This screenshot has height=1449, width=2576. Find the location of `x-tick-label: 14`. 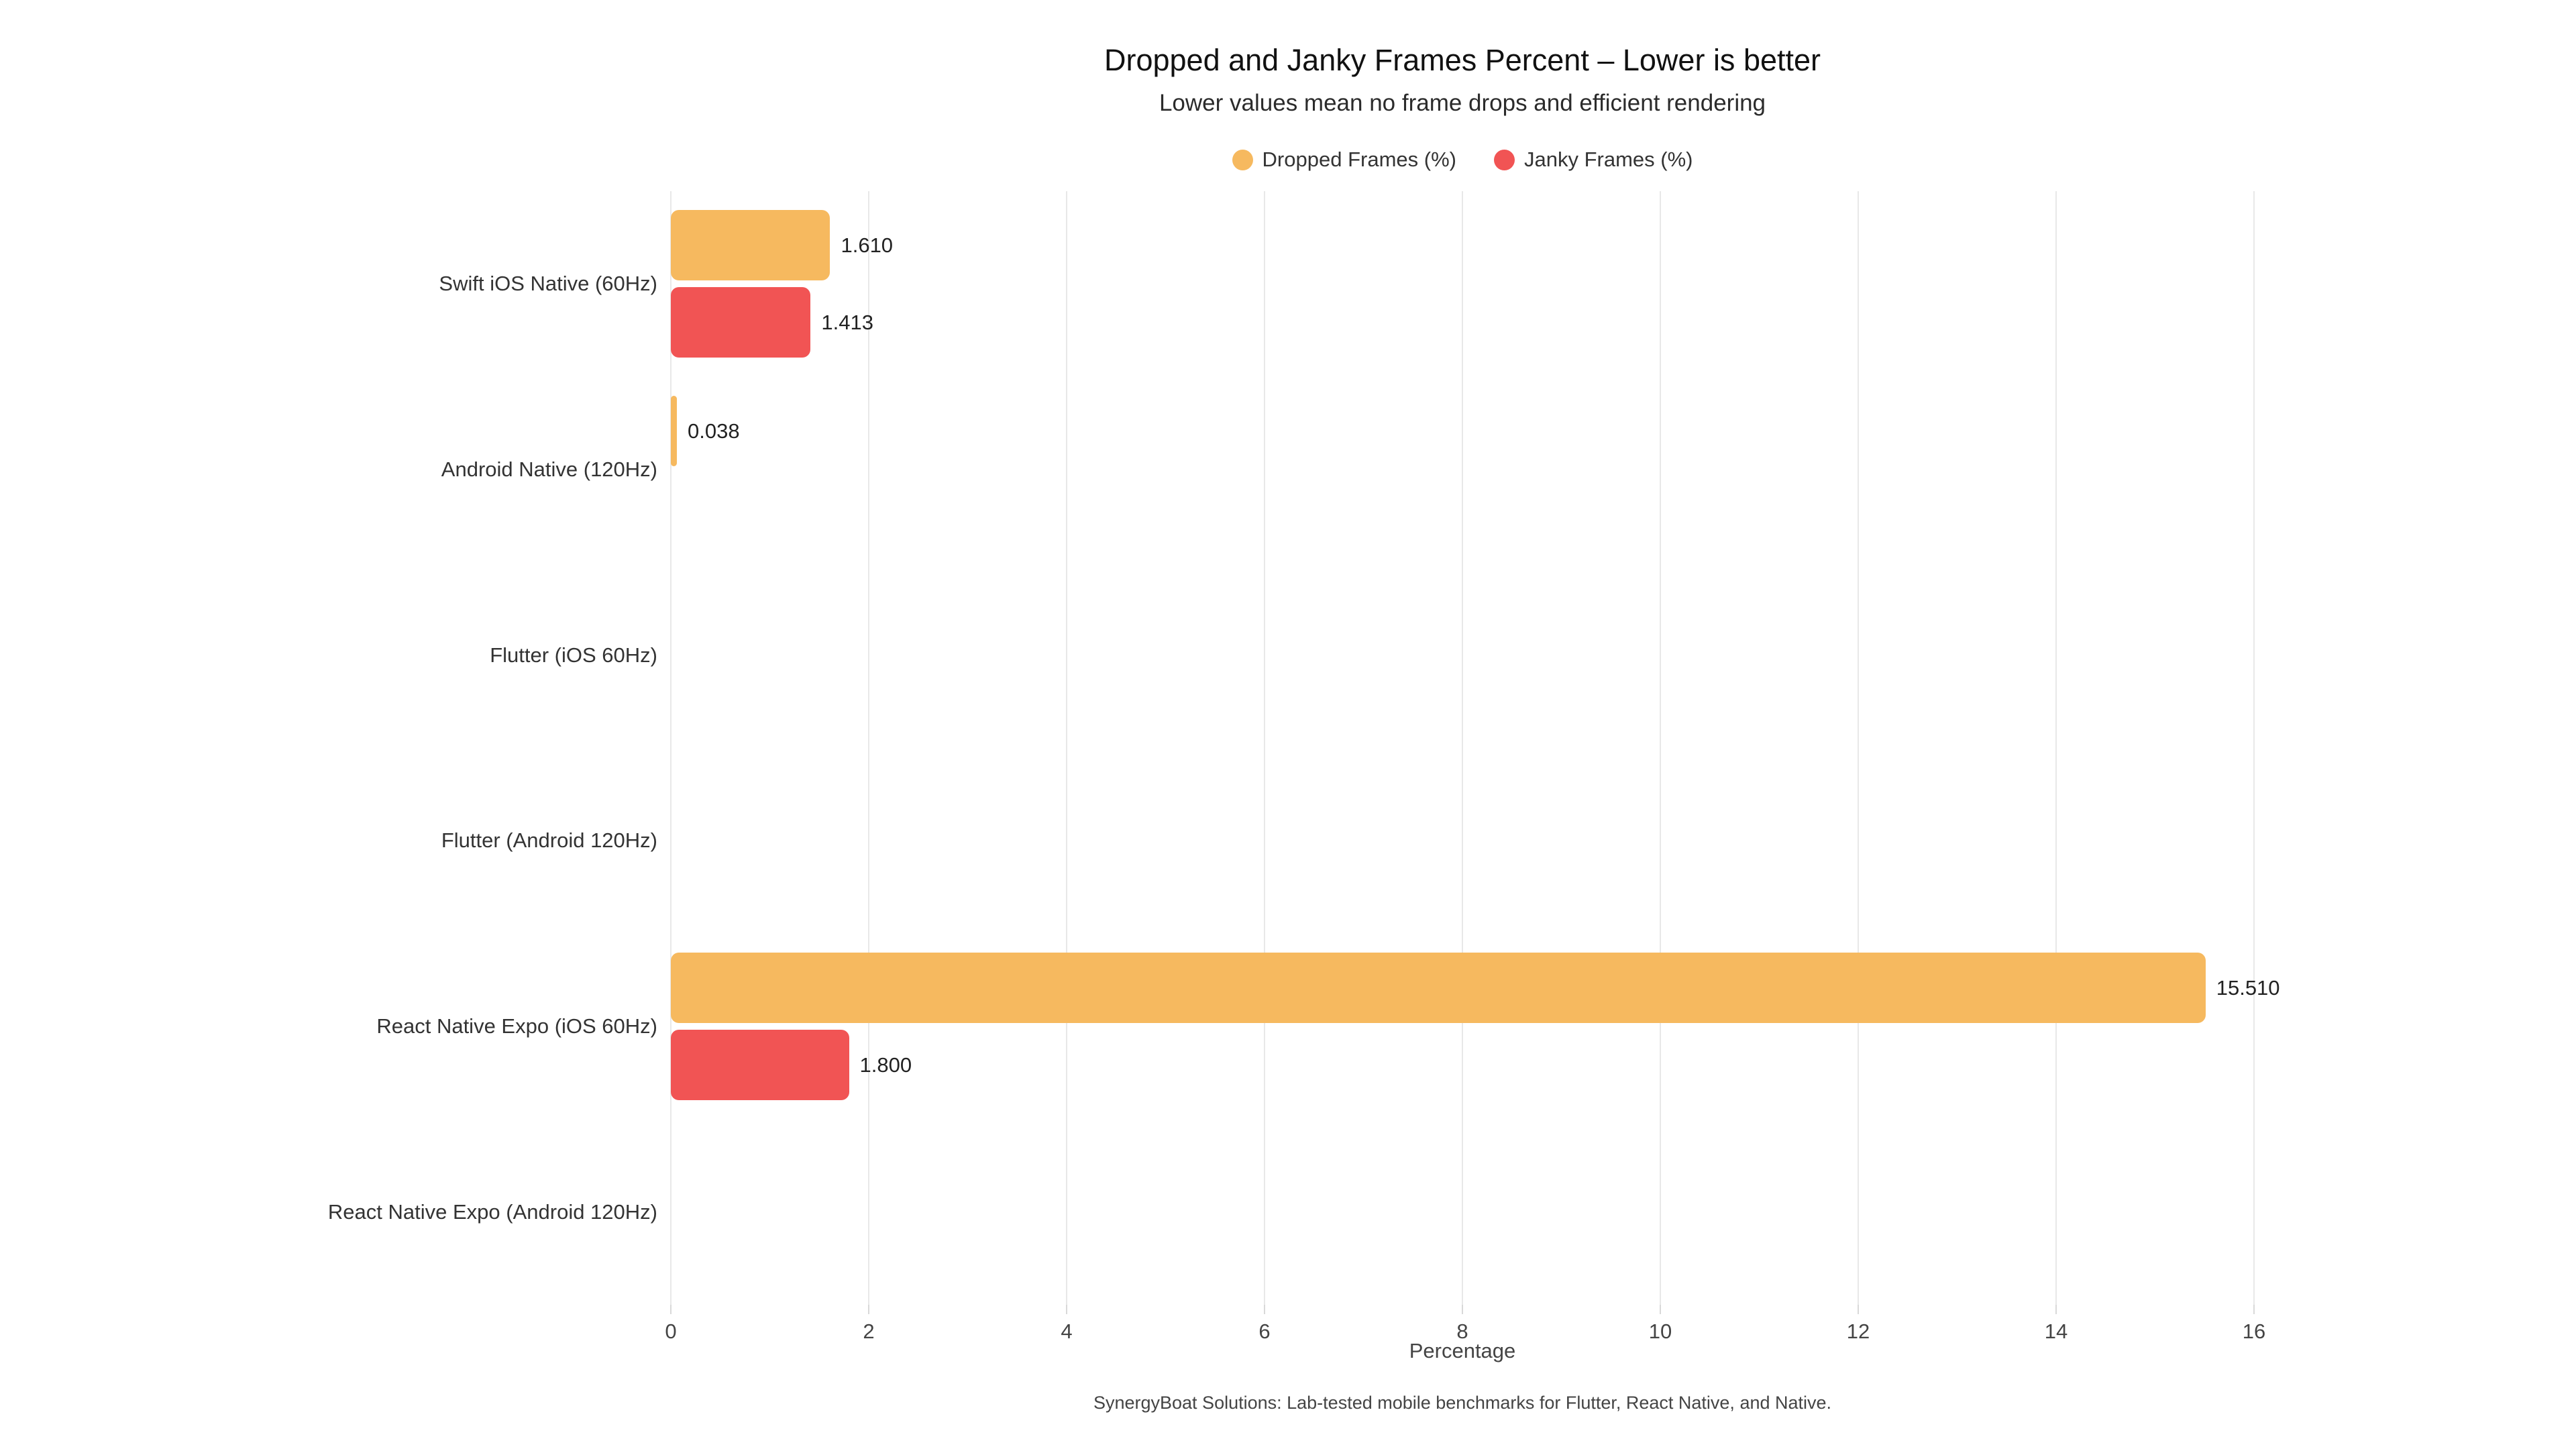

x-tick-label: 14 is located at coordinates (2056, 1331).